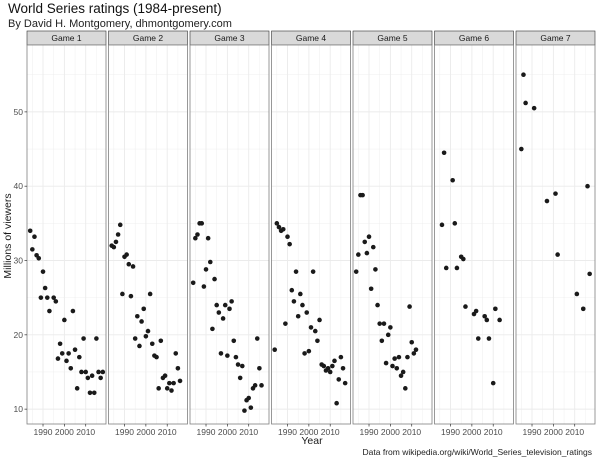 The image size is (600, 463). I want to click on y-tick-label: 10, so click(19, 409).